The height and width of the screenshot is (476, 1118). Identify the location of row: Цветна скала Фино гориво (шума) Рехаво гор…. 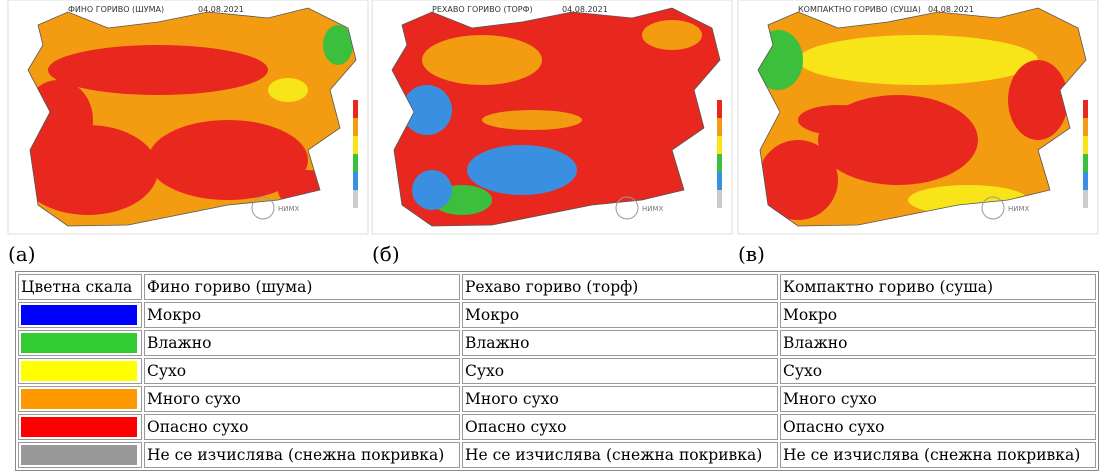
(557, 287).